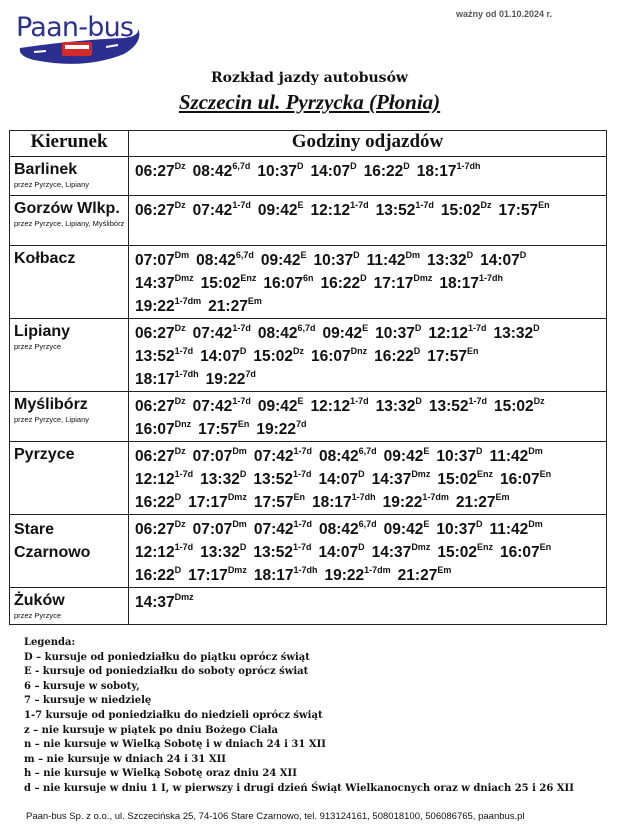  Describe the element at coordinates (155, 356) in the screenshot. I see `time-value: 13:52` at that location.